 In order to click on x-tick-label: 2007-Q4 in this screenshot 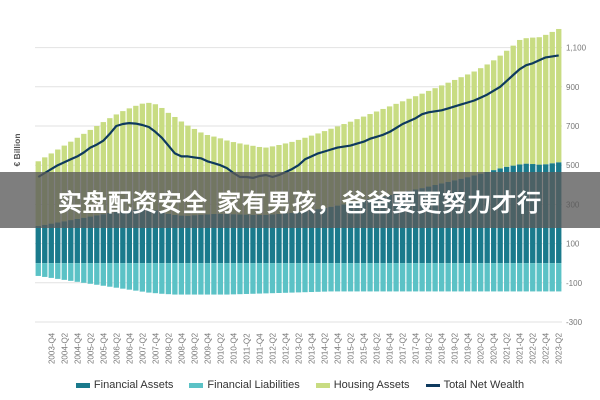, I will do `click(155, 348)`.